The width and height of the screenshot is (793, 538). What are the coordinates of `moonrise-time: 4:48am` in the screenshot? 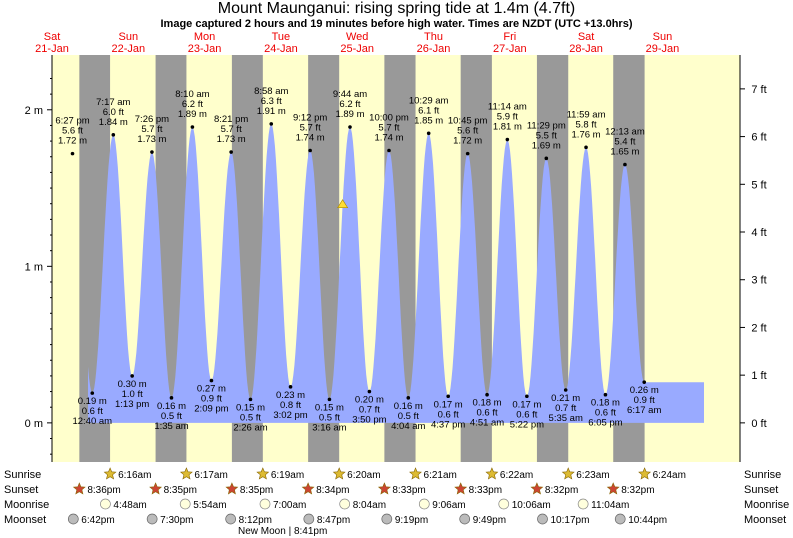 It's located at (129, 505).